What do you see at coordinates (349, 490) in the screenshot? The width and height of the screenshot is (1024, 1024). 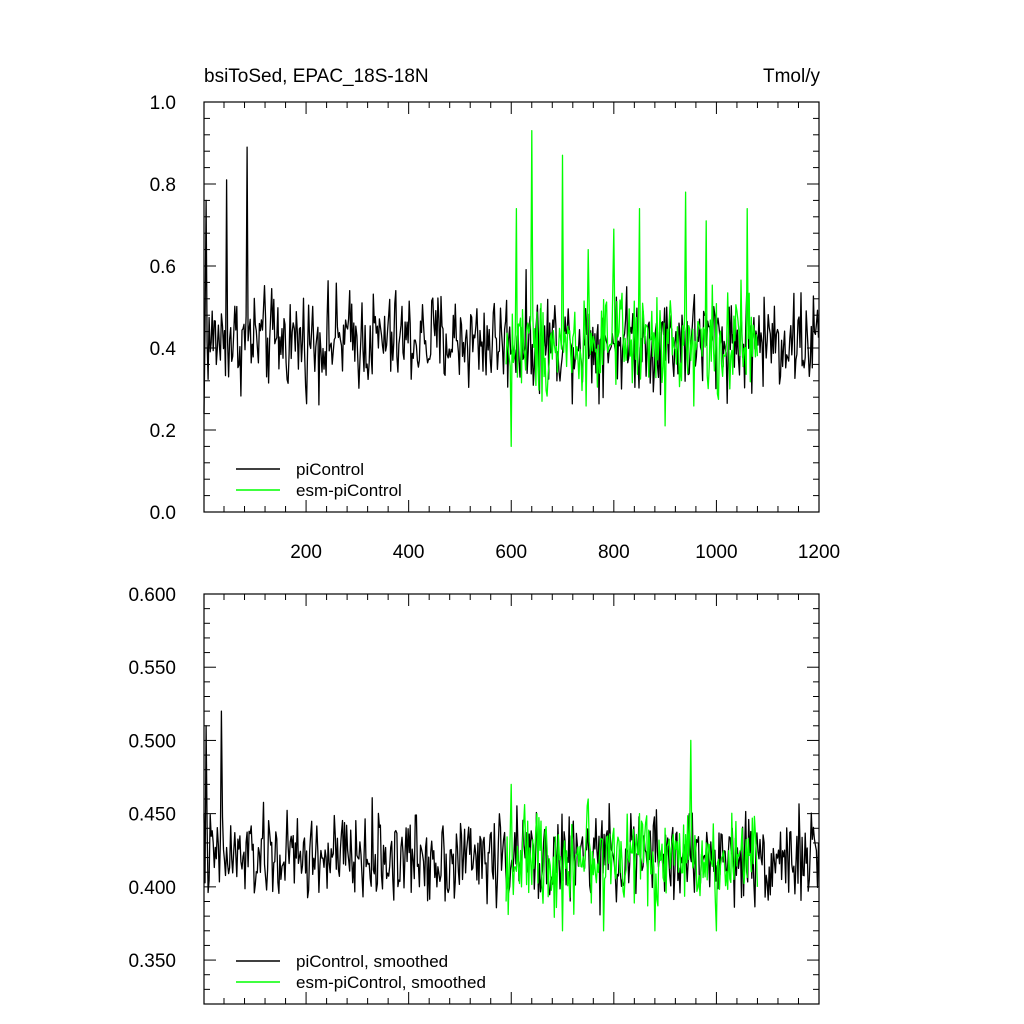 I see `legend-label-esm-picontrol: esm-piControl` at bounding box center [349, 490].